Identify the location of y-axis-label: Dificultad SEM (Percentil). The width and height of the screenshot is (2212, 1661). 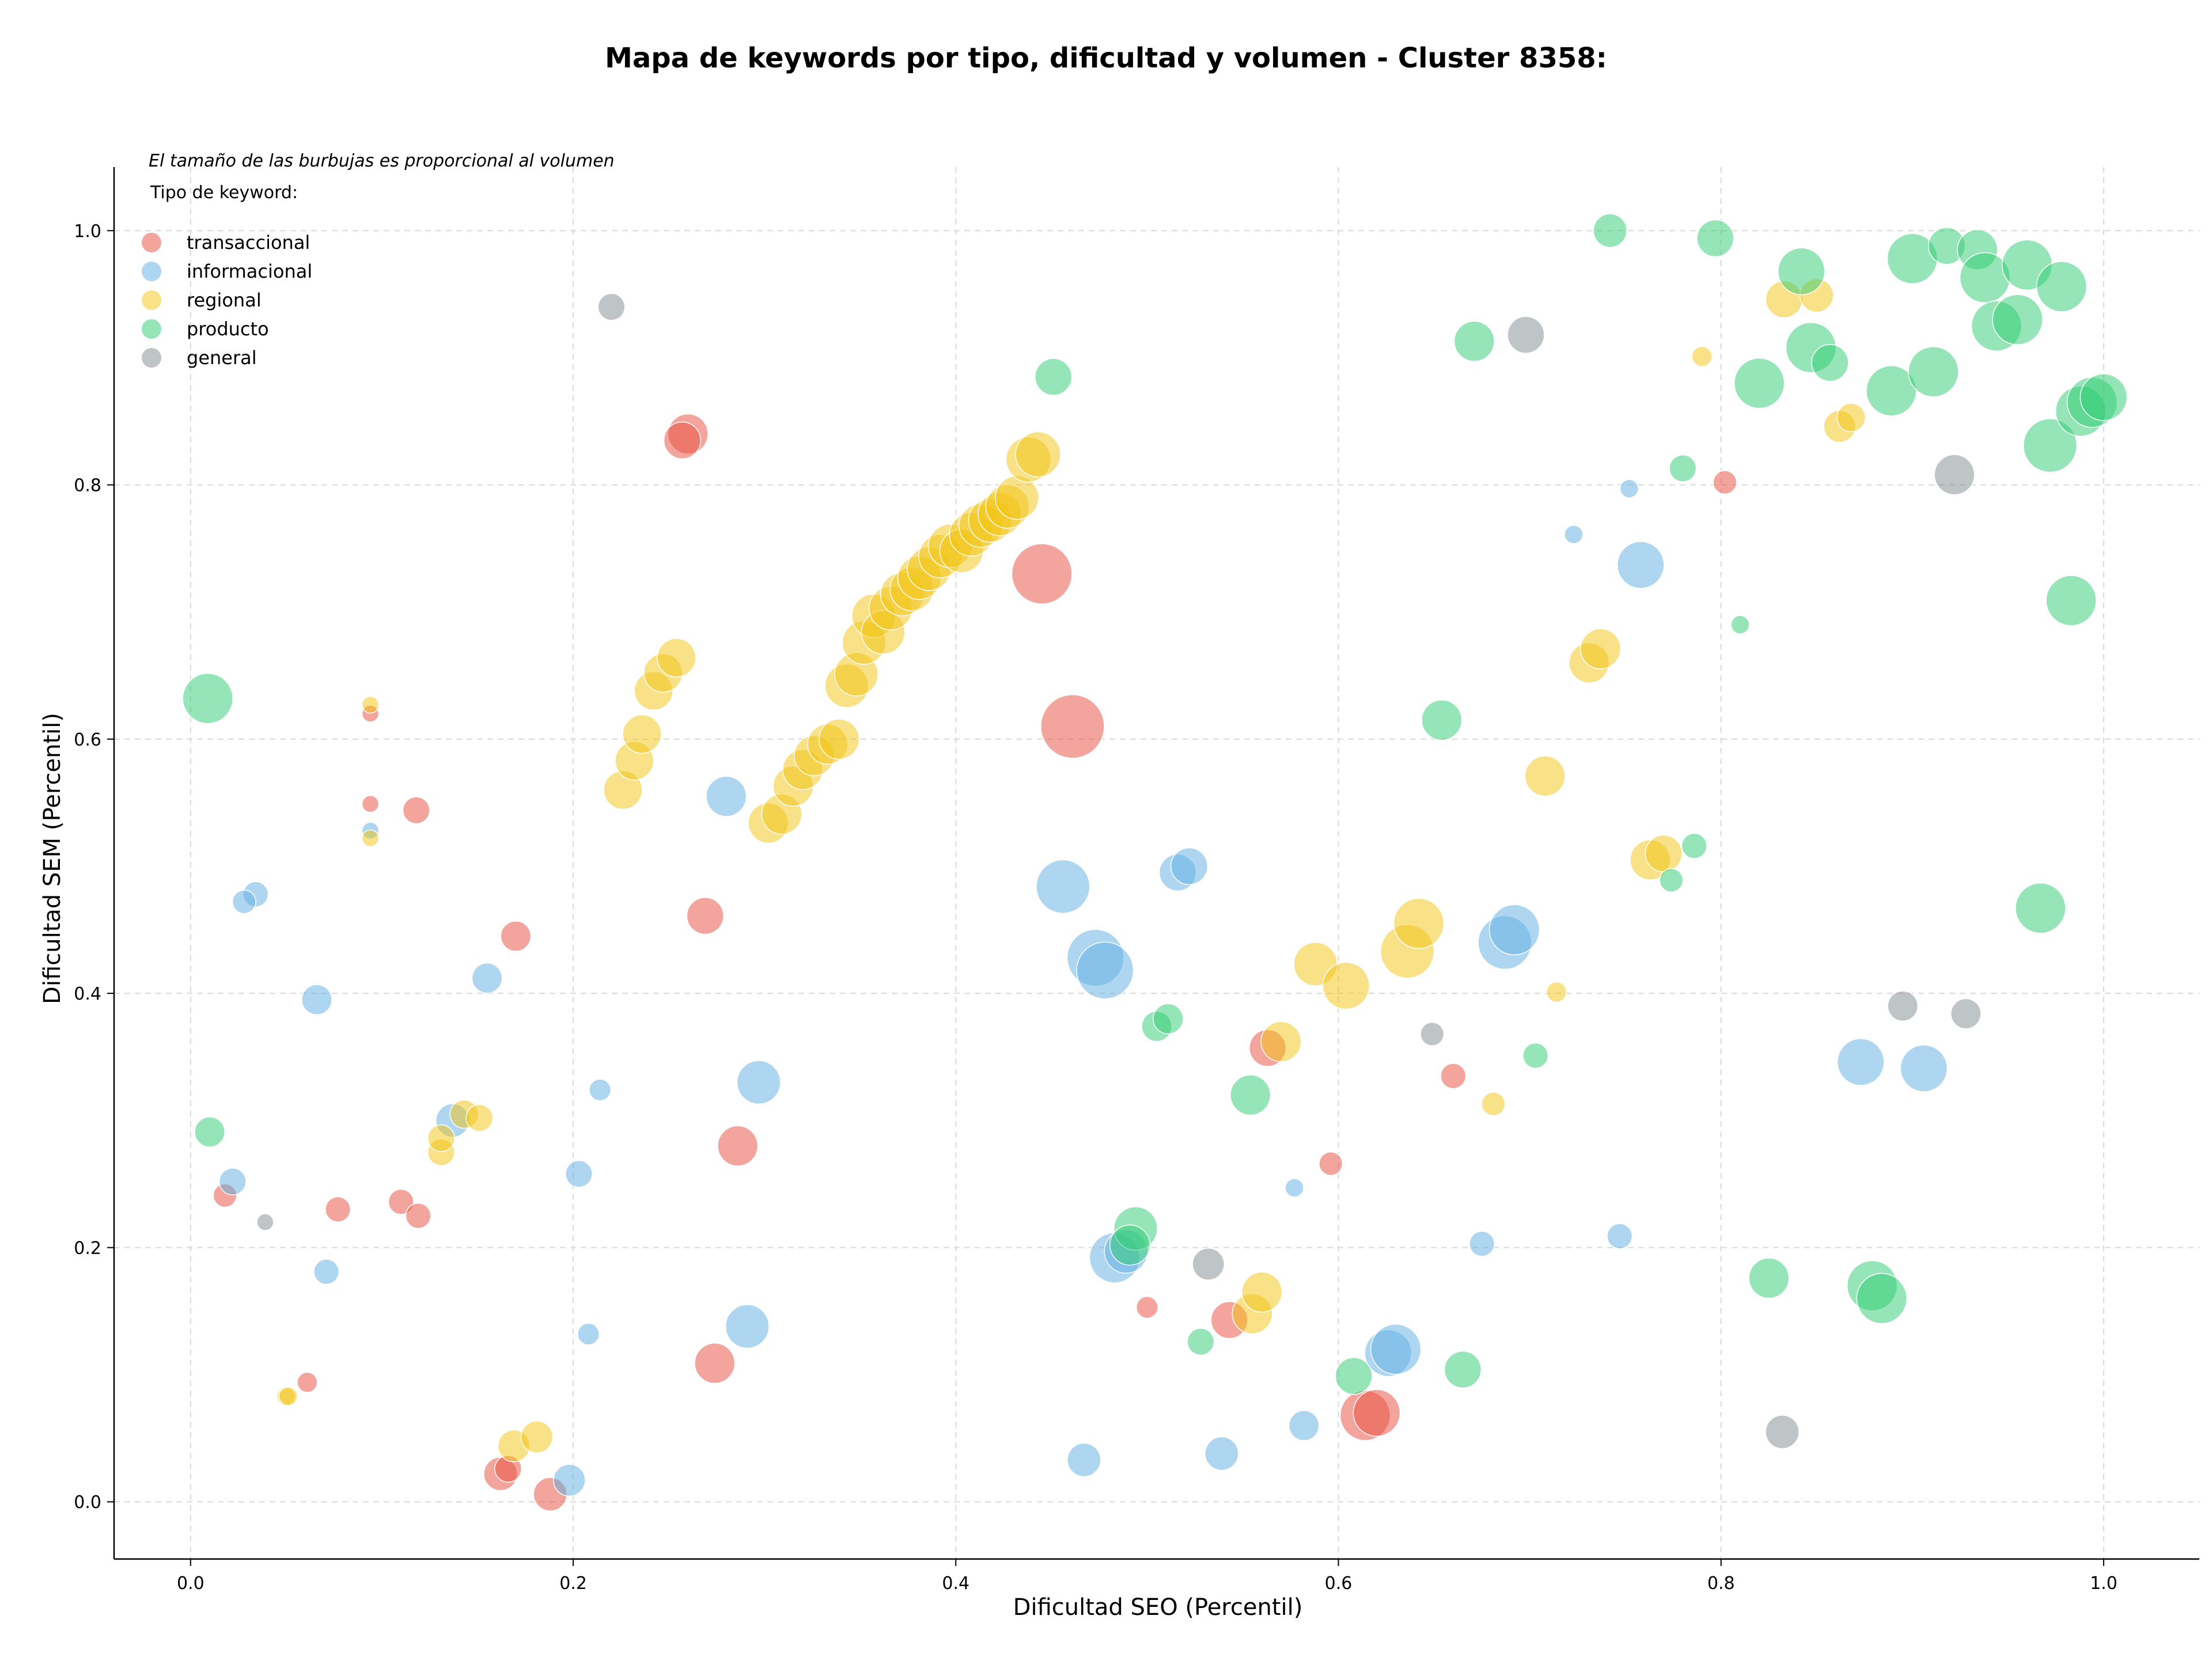
(52, 858).